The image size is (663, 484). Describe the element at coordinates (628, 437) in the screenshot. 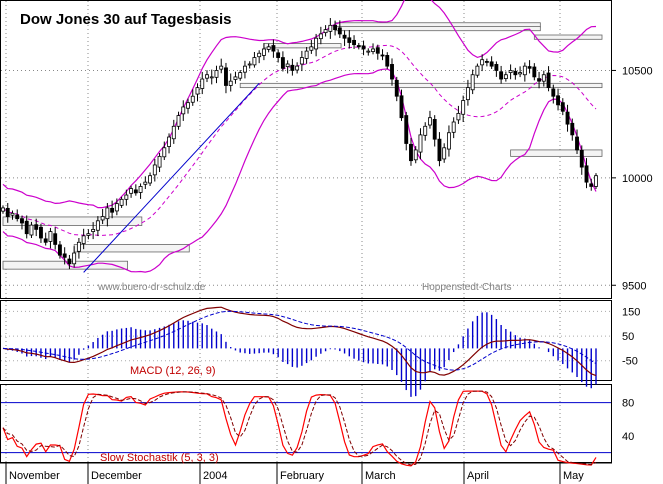

I see `stoch-tick-label: 40` at that location.